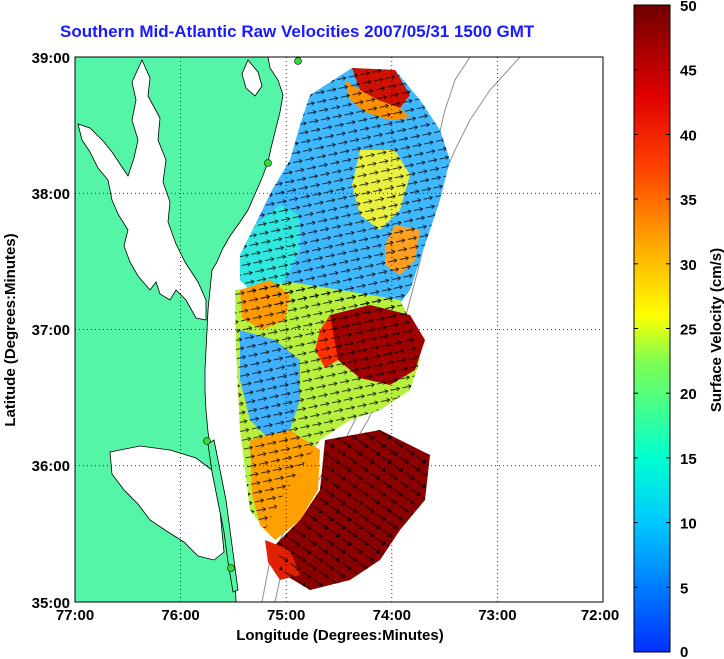 Image resolution: width=724 pixels, height=659 pixels. Describe the element at coordinates (600, 615) in the screenshot. I see `x-tick-label: 72:00` at that location.